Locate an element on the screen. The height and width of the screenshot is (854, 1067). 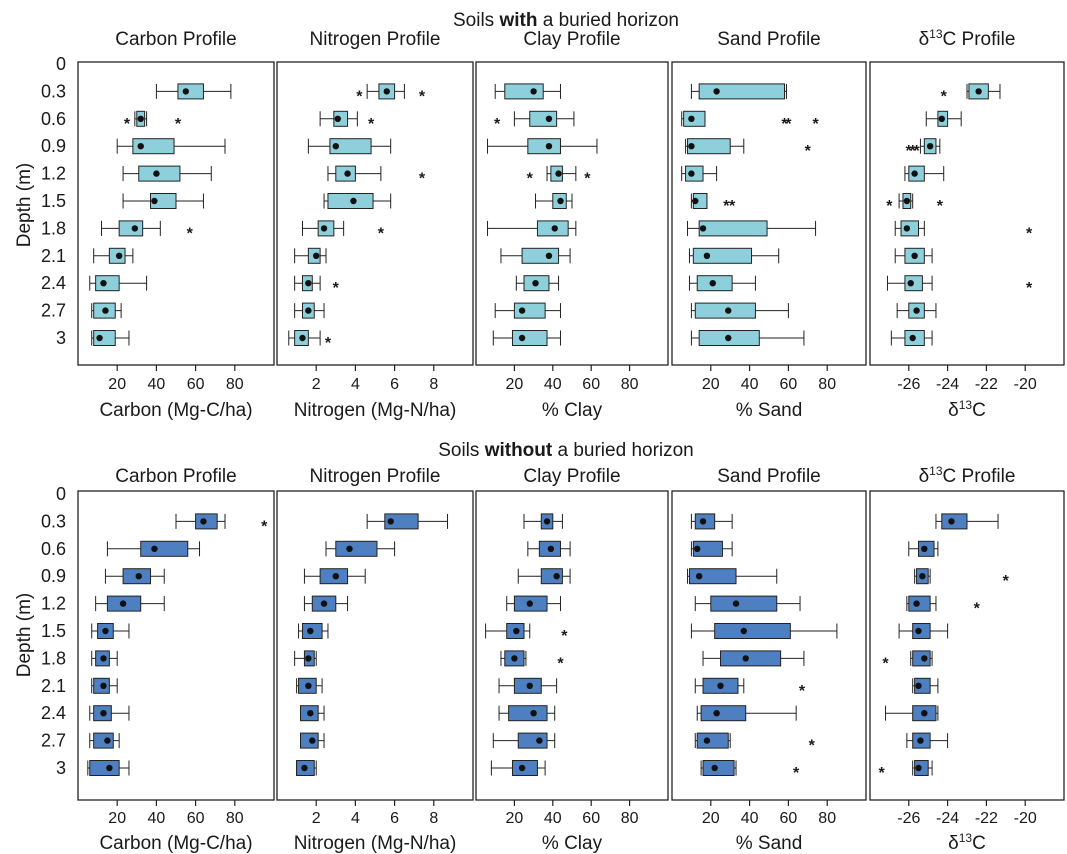
box-depth-0.6: * is located at coordinates (347, 121).